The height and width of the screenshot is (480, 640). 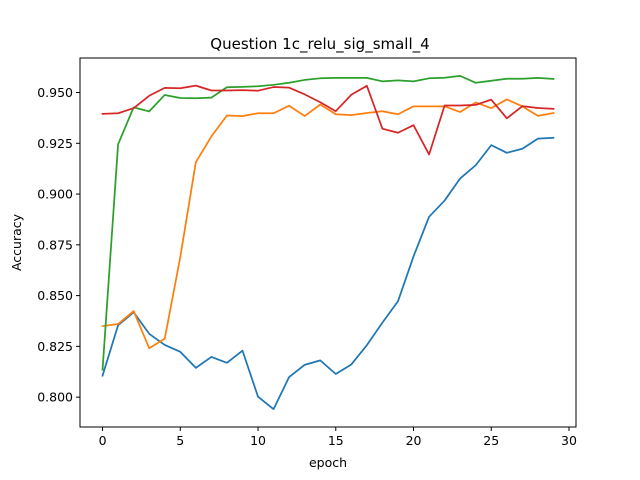 I want to click on y-tick-label: 0.950, so click(x=55, y=92).